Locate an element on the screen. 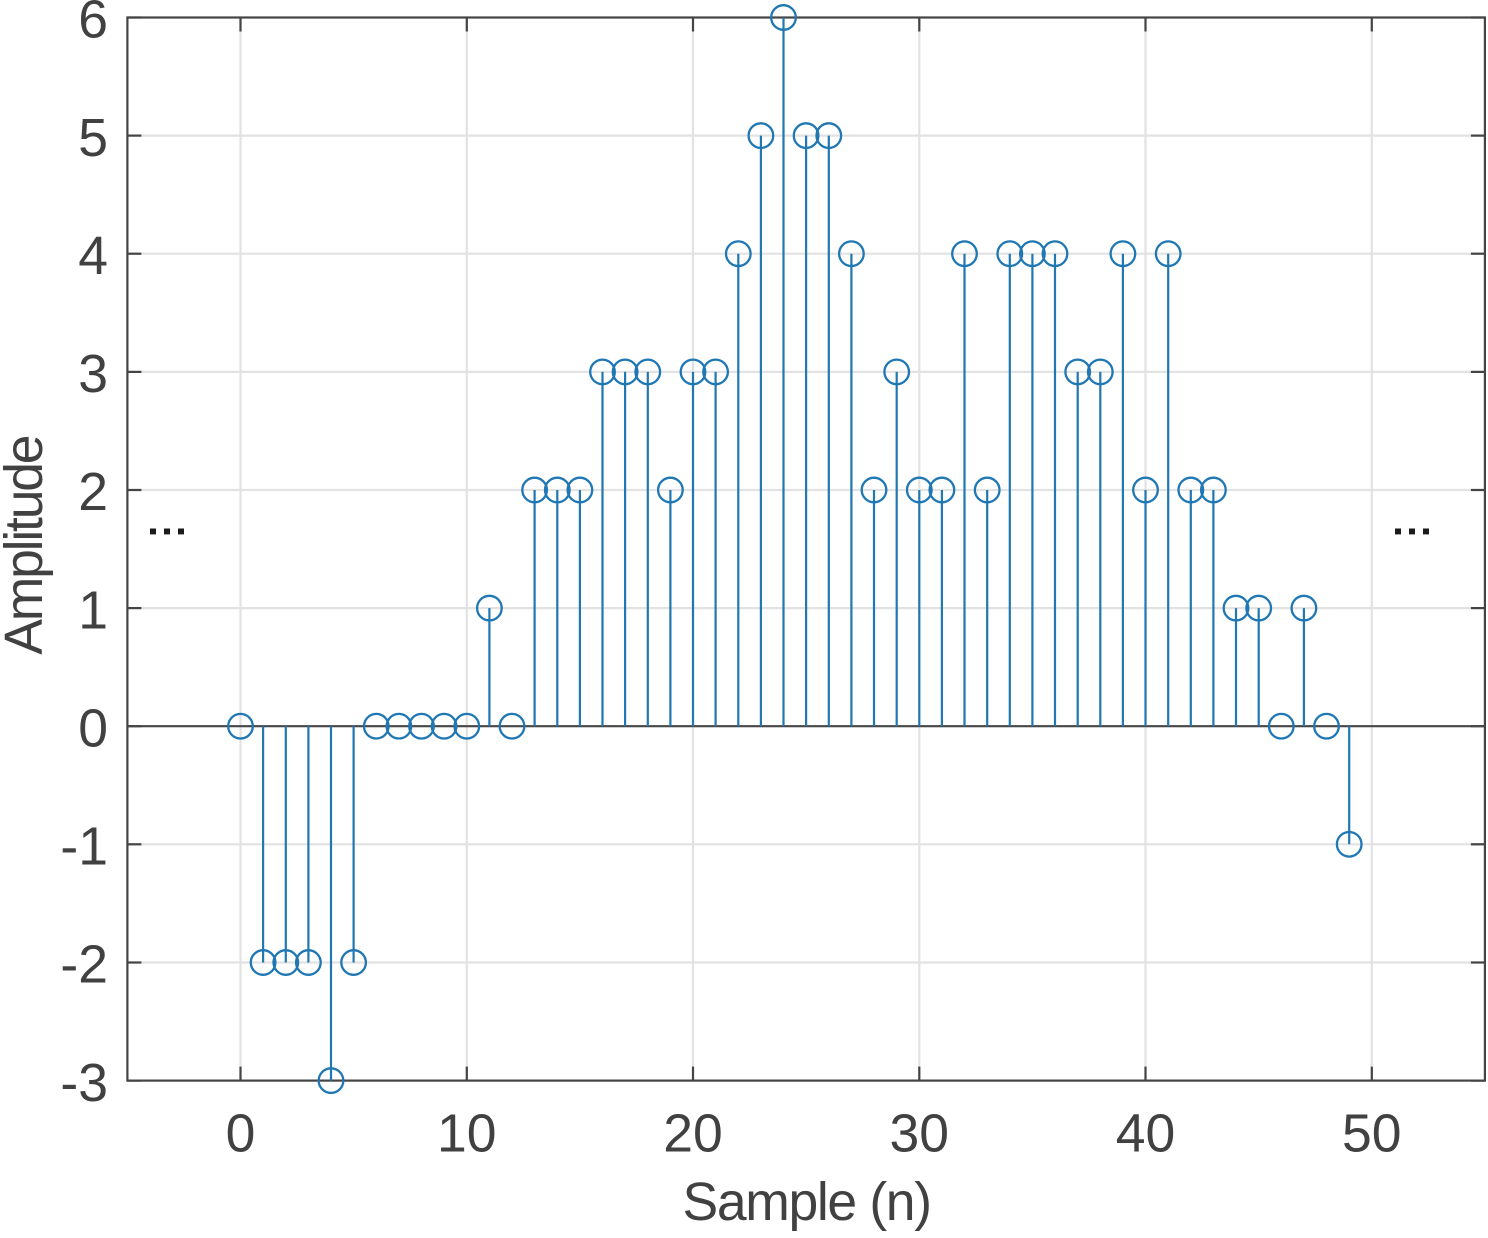  svg-text: 1 is located at coordinates (93, 610).